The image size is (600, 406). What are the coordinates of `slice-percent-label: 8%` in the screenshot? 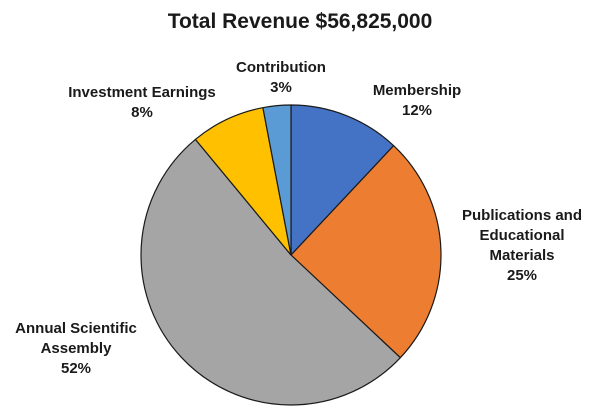 It's located at (142, 112).